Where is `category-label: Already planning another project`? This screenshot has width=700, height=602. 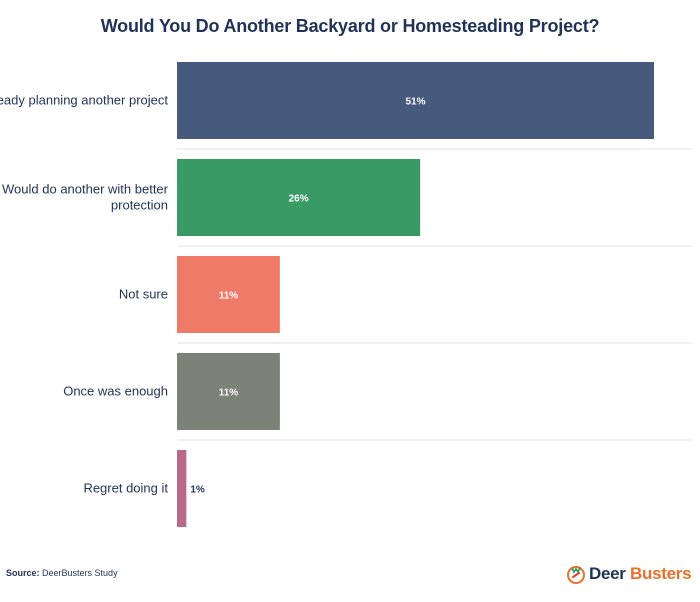
category-label: Already planning another project is located at coordinates (84, 100).